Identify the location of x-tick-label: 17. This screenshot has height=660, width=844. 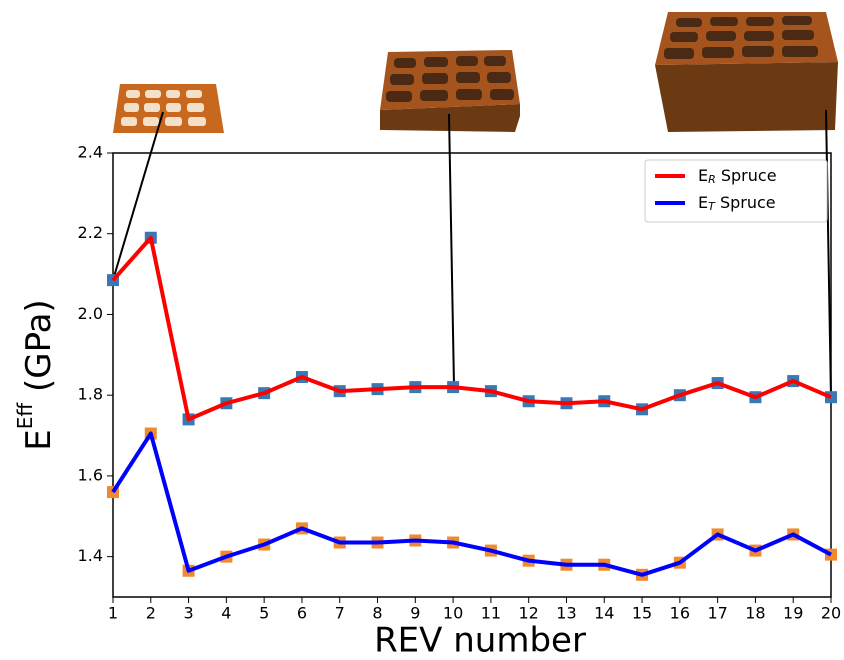
(717, 613).